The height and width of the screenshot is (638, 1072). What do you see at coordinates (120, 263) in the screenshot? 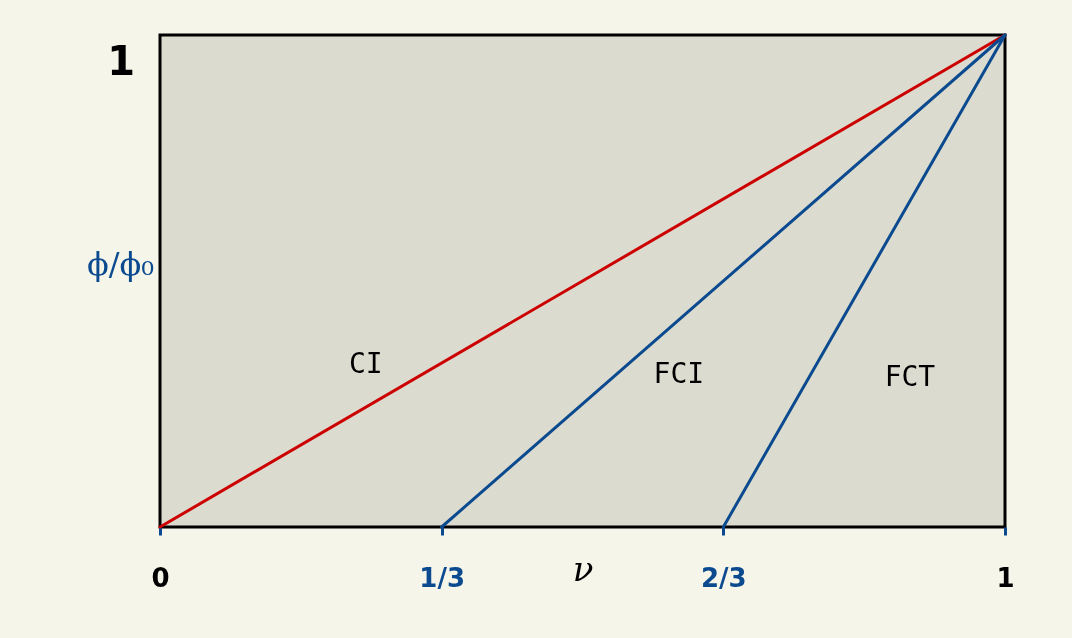
I see `y-axis-title: ϕ/ϕ₀` at bounding box center [120, 263].